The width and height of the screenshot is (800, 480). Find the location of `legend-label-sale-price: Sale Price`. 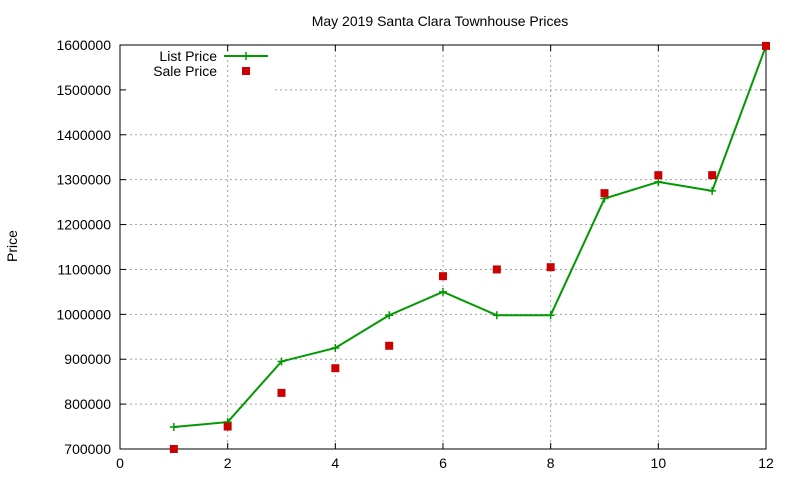

legend-label-sale-price: Sale Price is located at coordinates (185, 71).